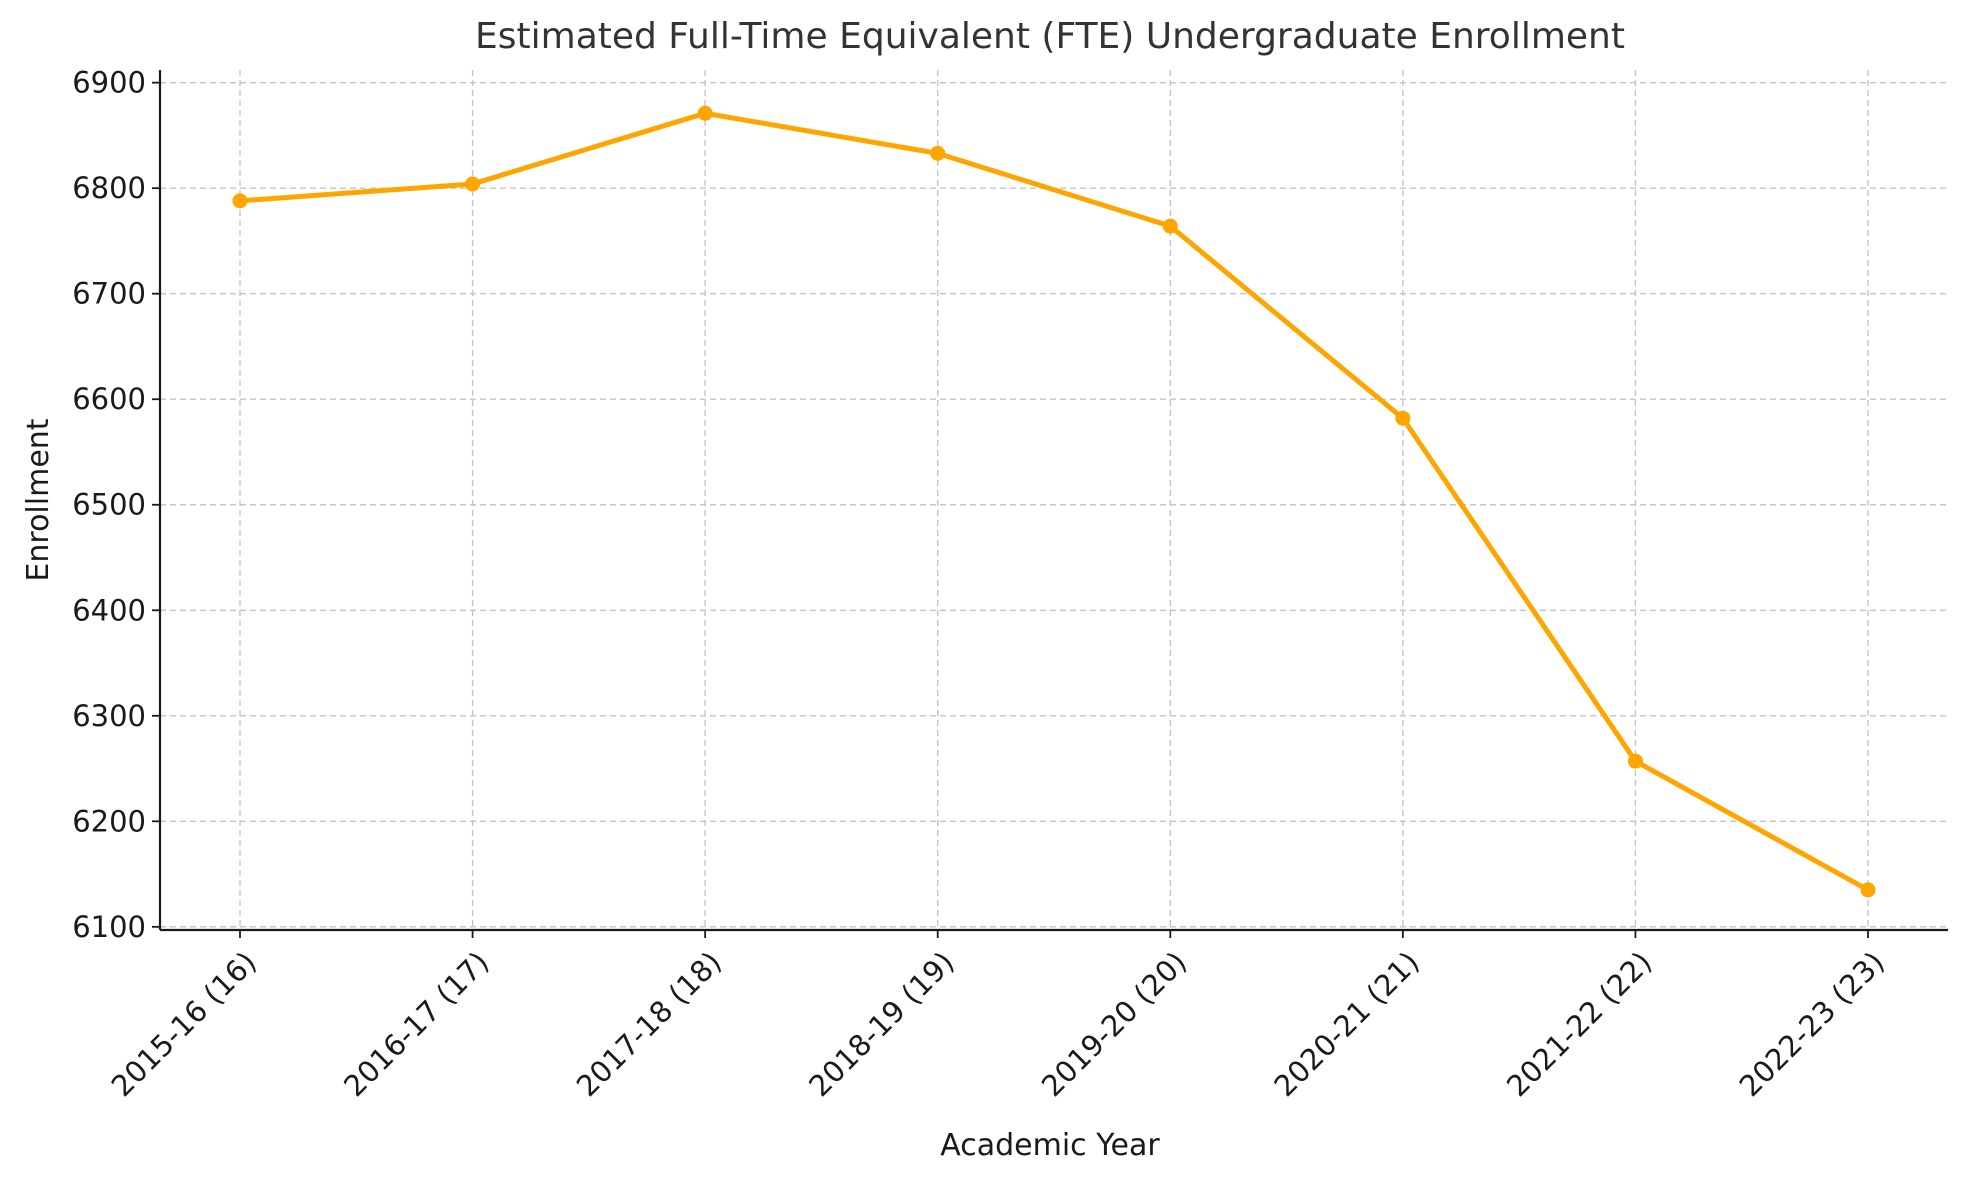 This screenshot has height=1180, width=1969. What do you see at coordinates (109, 399) in the screenshot?
I see `y-tick-label: 6600` at bounding box center [109, 399].